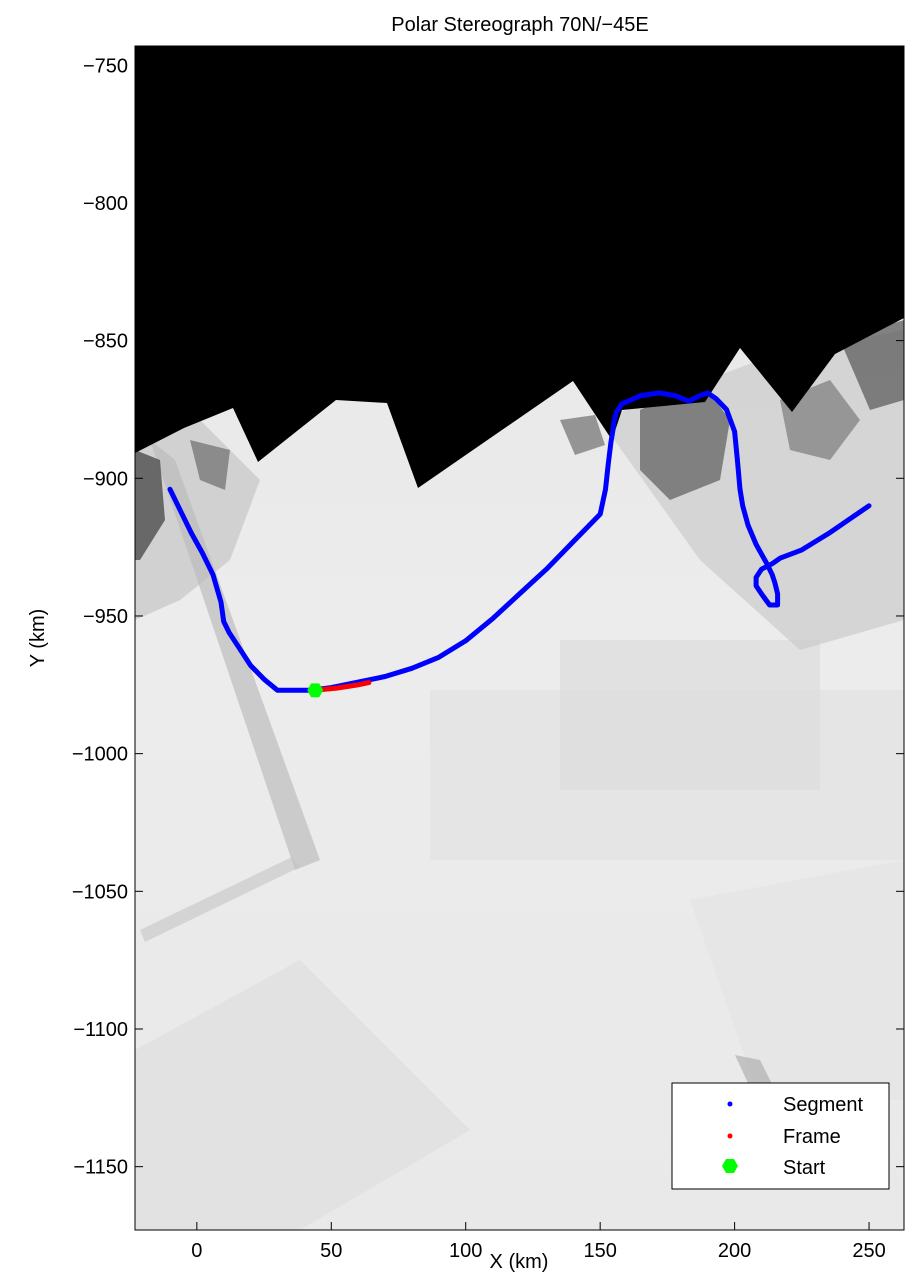  What do you see at coordinates (196, 1251) in the screenshot?
I see `x-tick-label: 0` at bounding box center [196, 1251].